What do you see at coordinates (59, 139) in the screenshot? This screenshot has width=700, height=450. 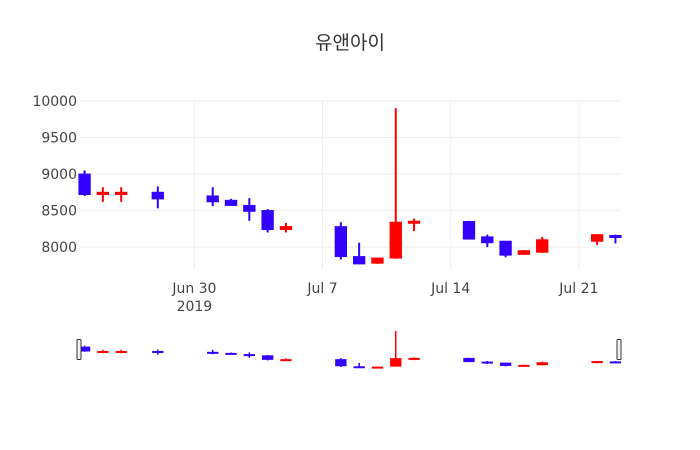 I see `y-tick-label: 9500` at bounding box center [59, 139].